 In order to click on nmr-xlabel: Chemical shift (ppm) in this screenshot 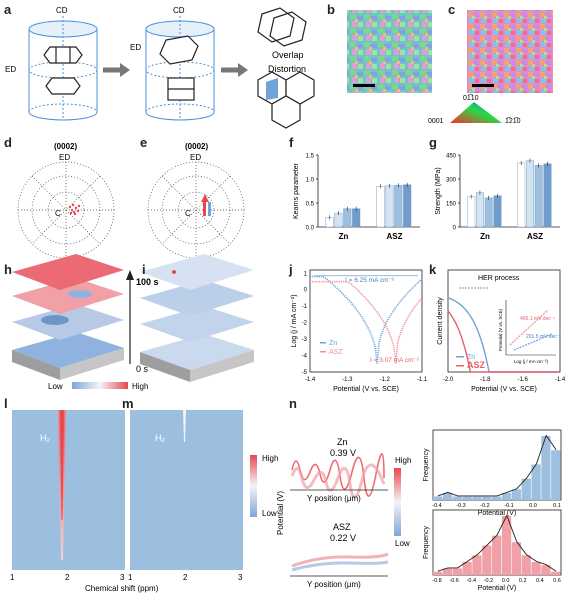, I will do `click(122, 588)`.